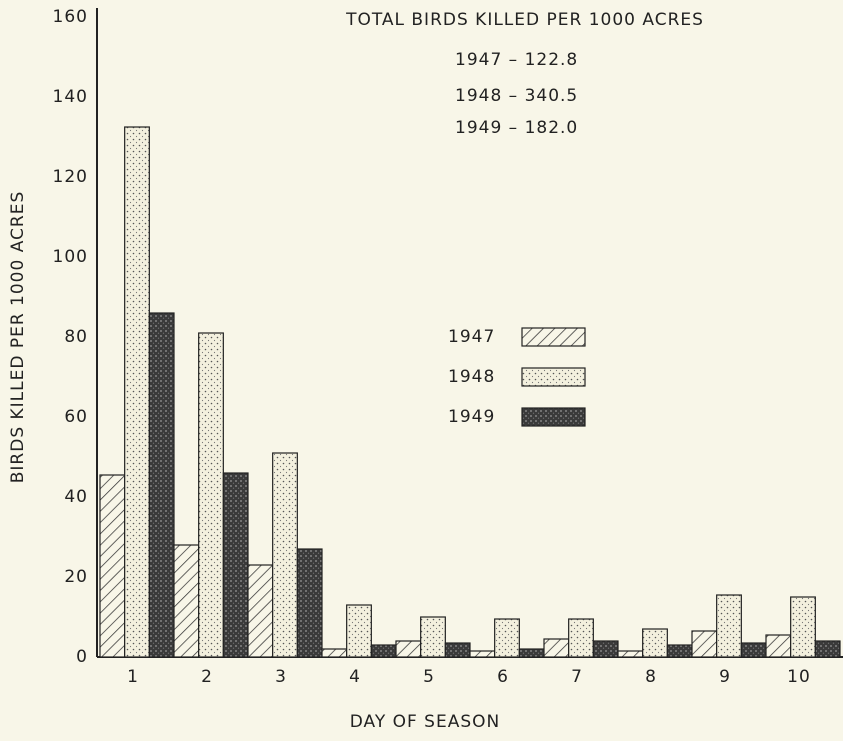  What do you see at coordinates (503, 677) in the screenshot?
I see `x-tick-label: 6` at bounding box center [503, 677].